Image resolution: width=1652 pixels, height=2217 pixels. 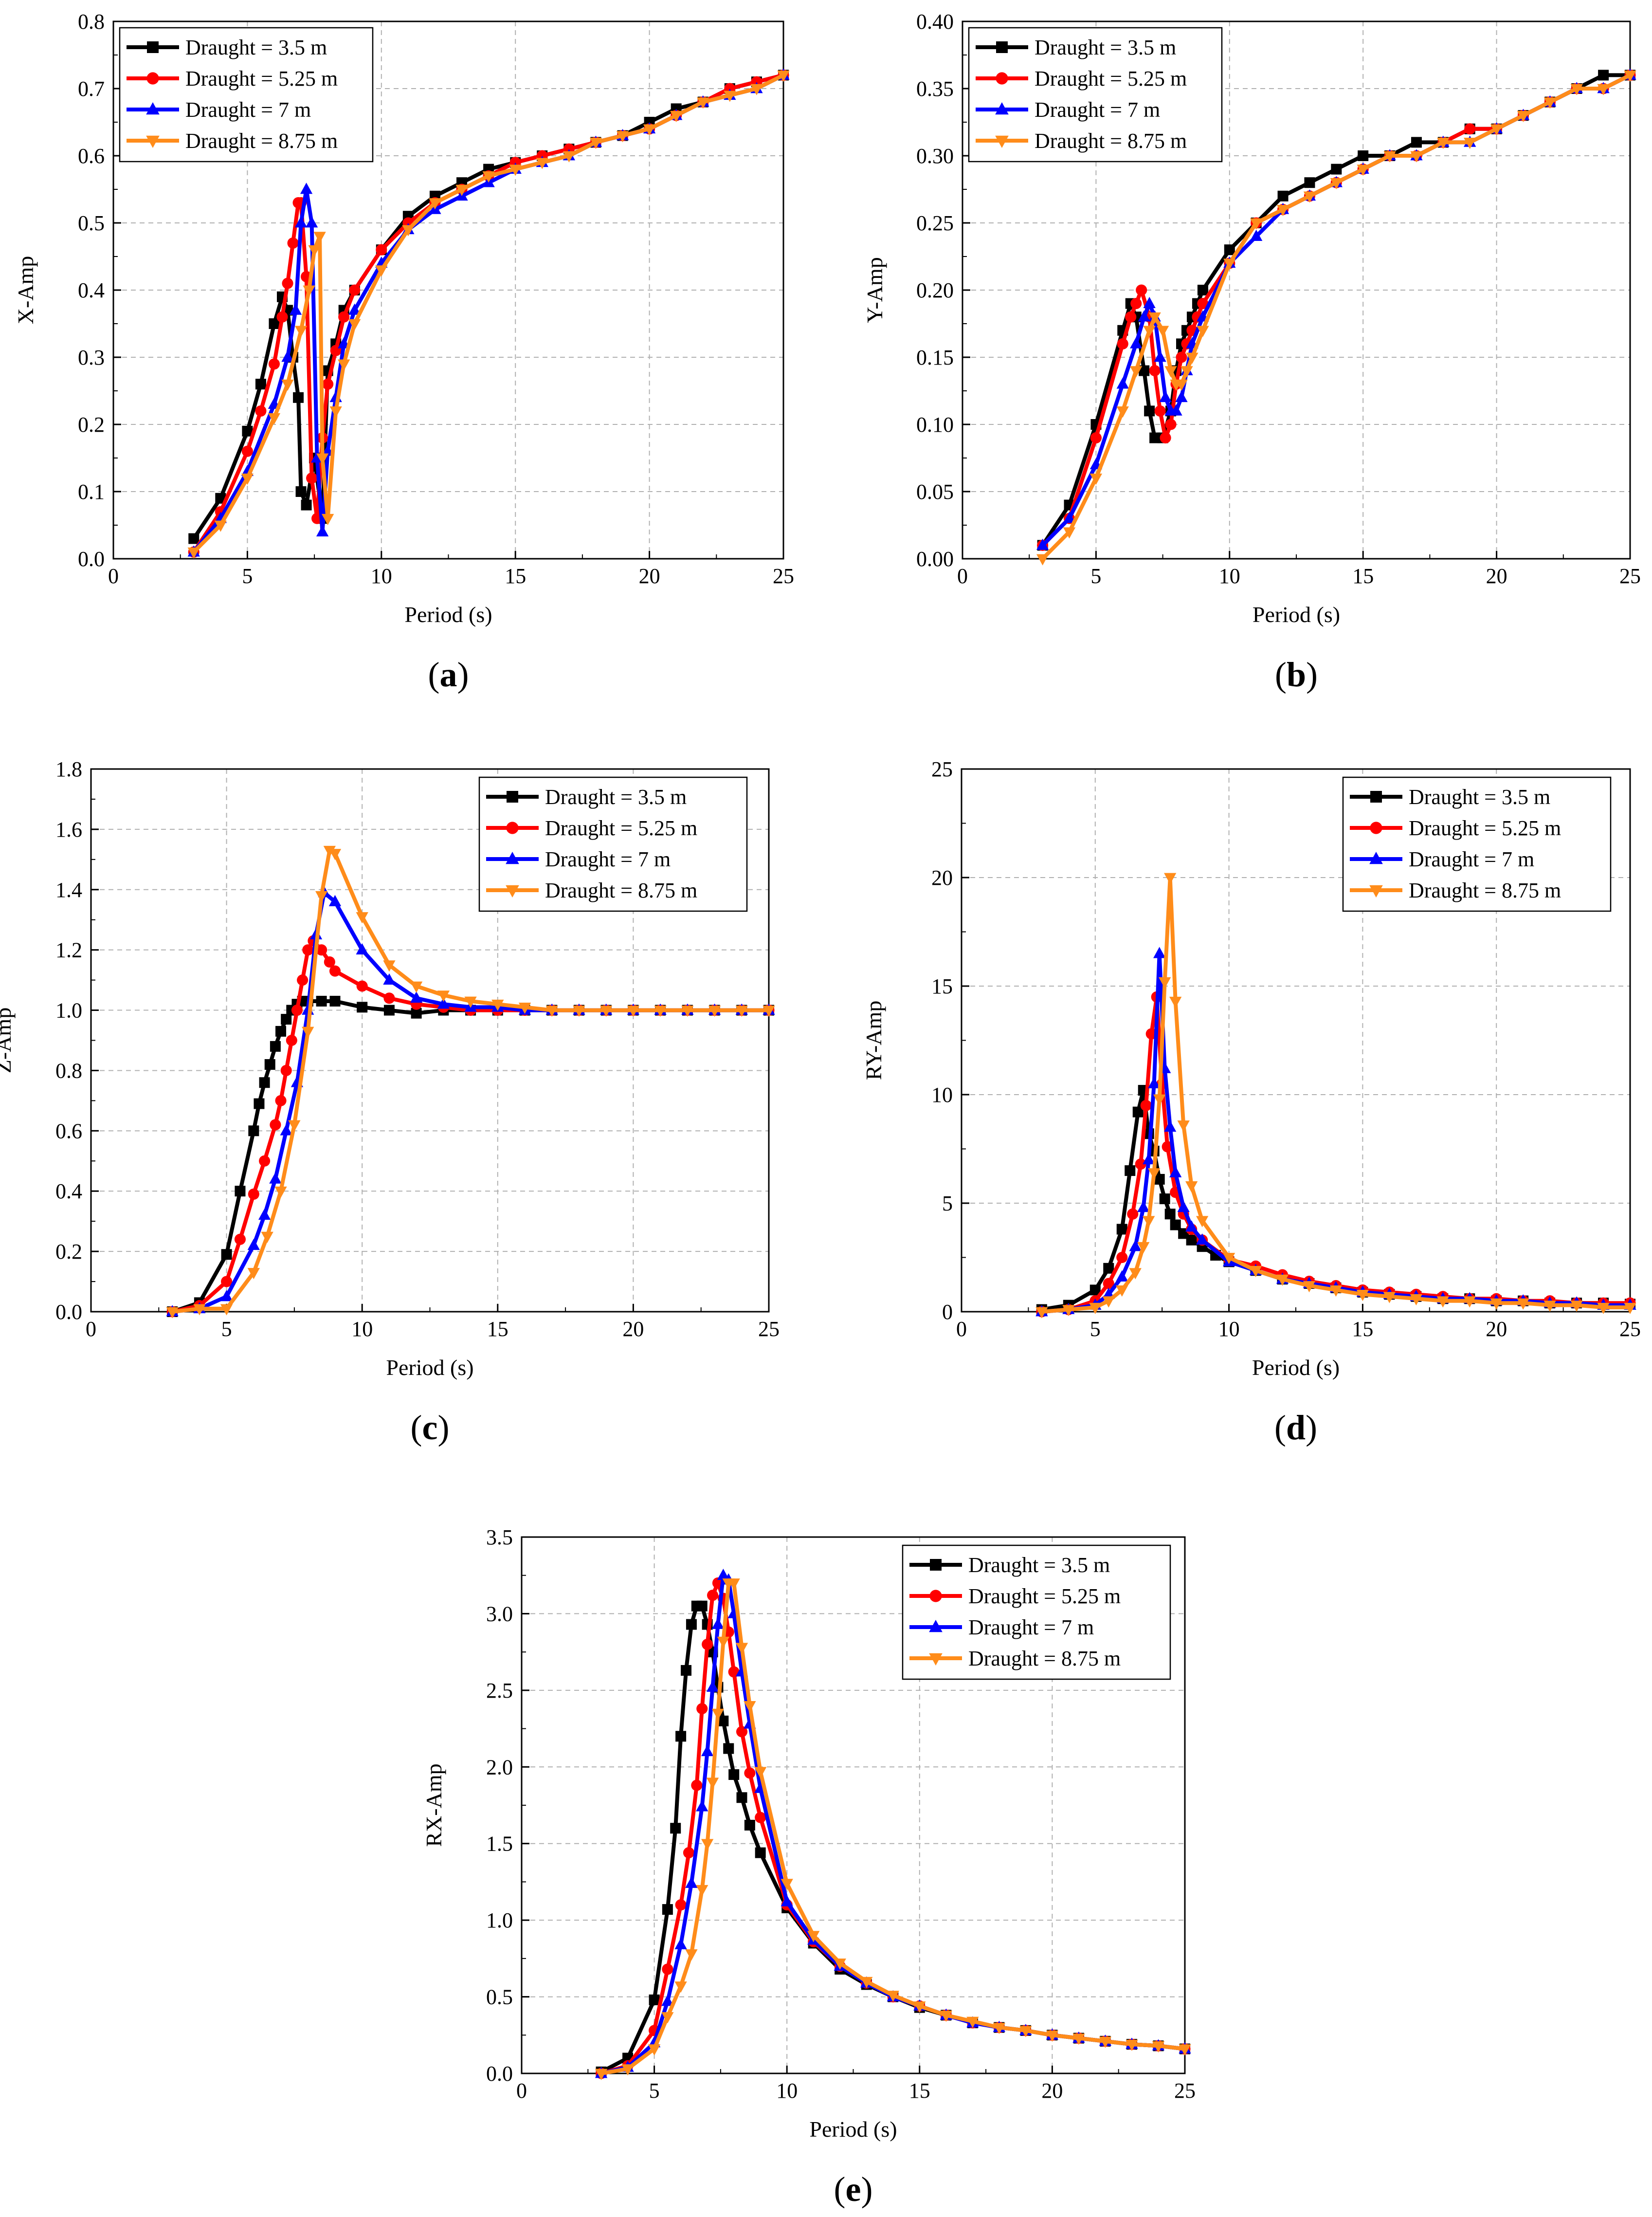 What do you see at coordinates (430, 1427) in the screenshot?
I see `panel-label: (c)` at bounding box center [430, 1427].